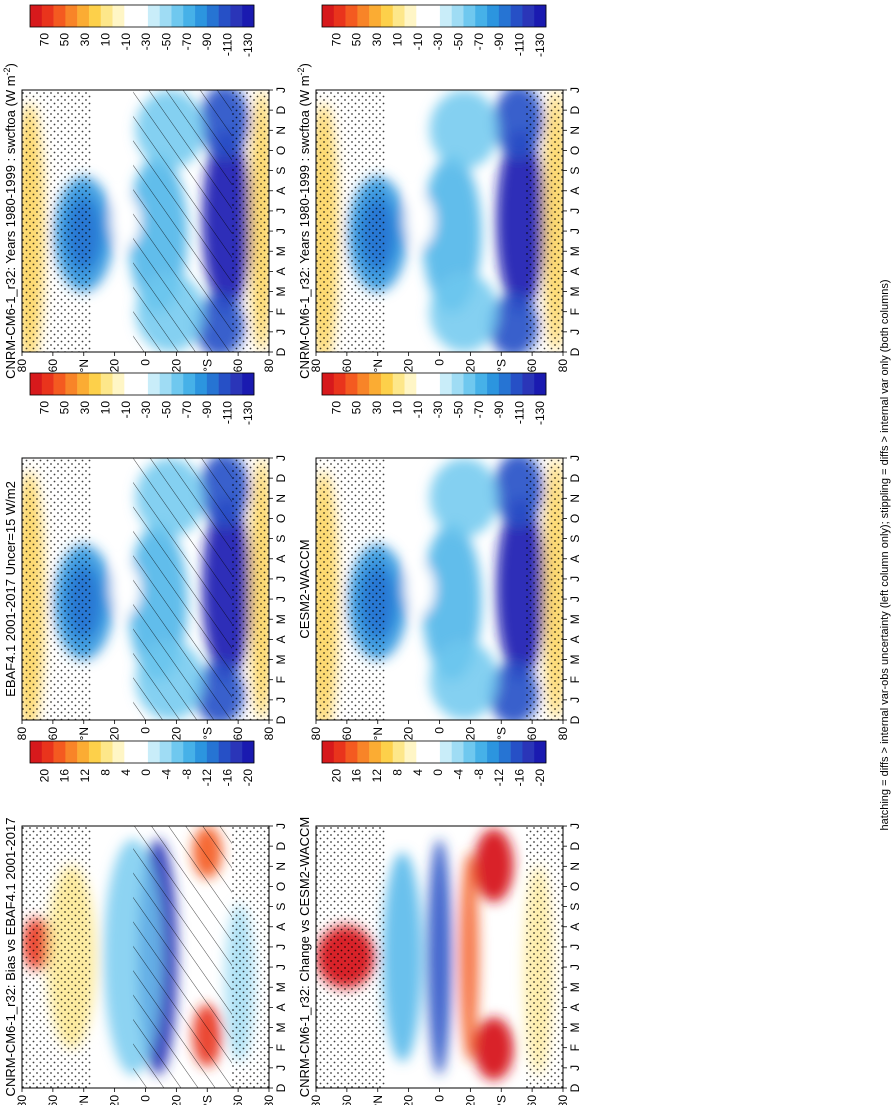  What do you see at coordinates (575, 150) in the screenshot?
I see `month-tick-label: O` at bounding box center [575, 150].